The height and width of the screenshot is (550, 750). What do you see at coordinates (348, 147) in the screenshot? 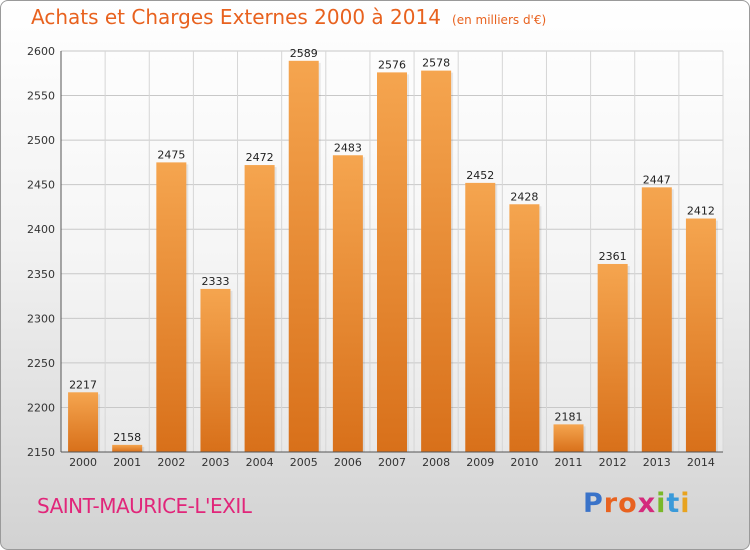
I see `value-label: 2483` at bounding box center [348, 147].